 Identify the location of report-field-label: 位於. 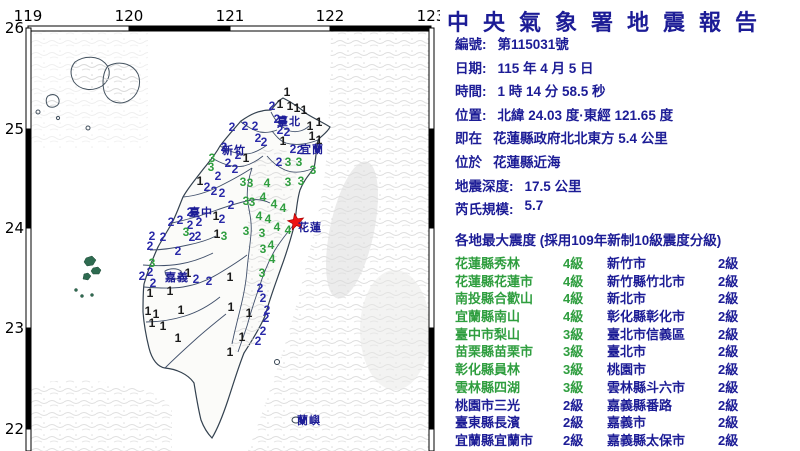
(468, 162).